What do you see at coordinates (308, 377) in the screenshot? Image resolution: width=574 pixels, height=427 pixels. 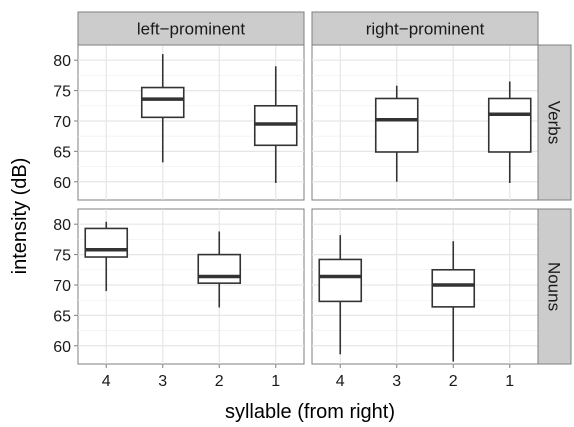 I see `x-axis: 4 3 2 1 4 3 2 1` at bounding box center [308, 377].